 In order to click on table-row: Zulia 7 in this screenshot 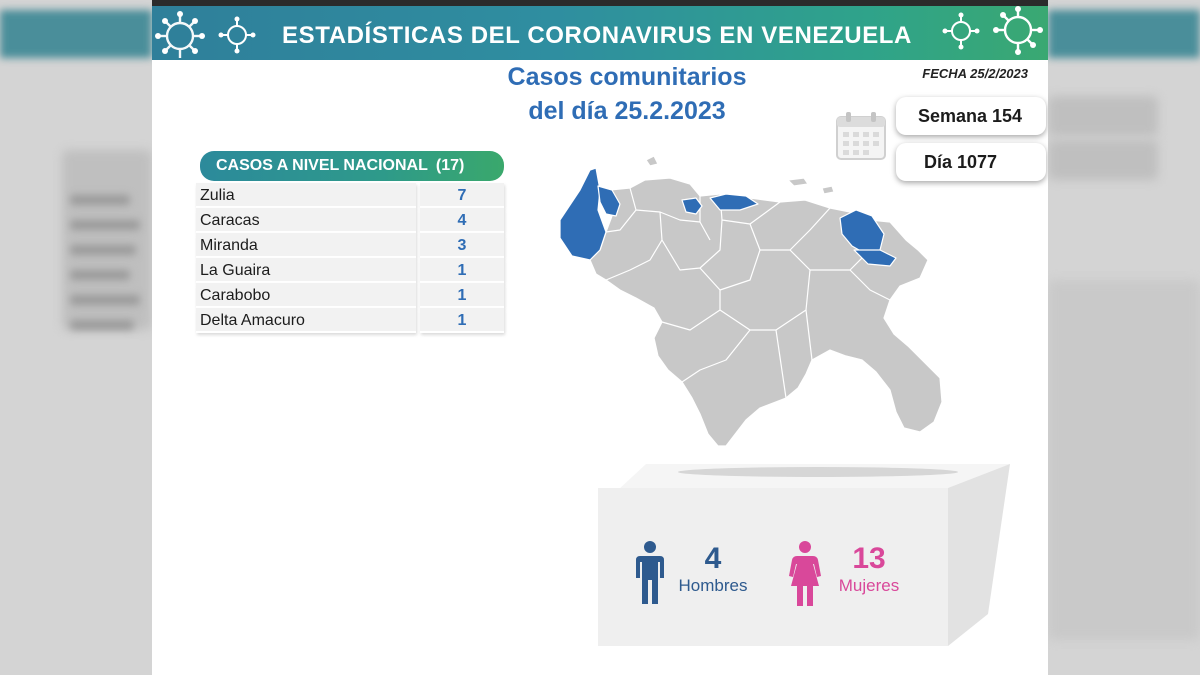, I will do `click(350, 195)`.